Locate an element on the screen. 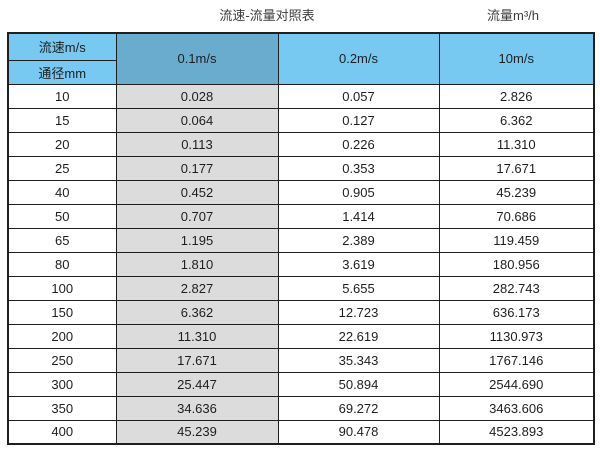 This screenshot has height=466, width=600. diameter-cell: 65 is located at coordinates (62, 240).